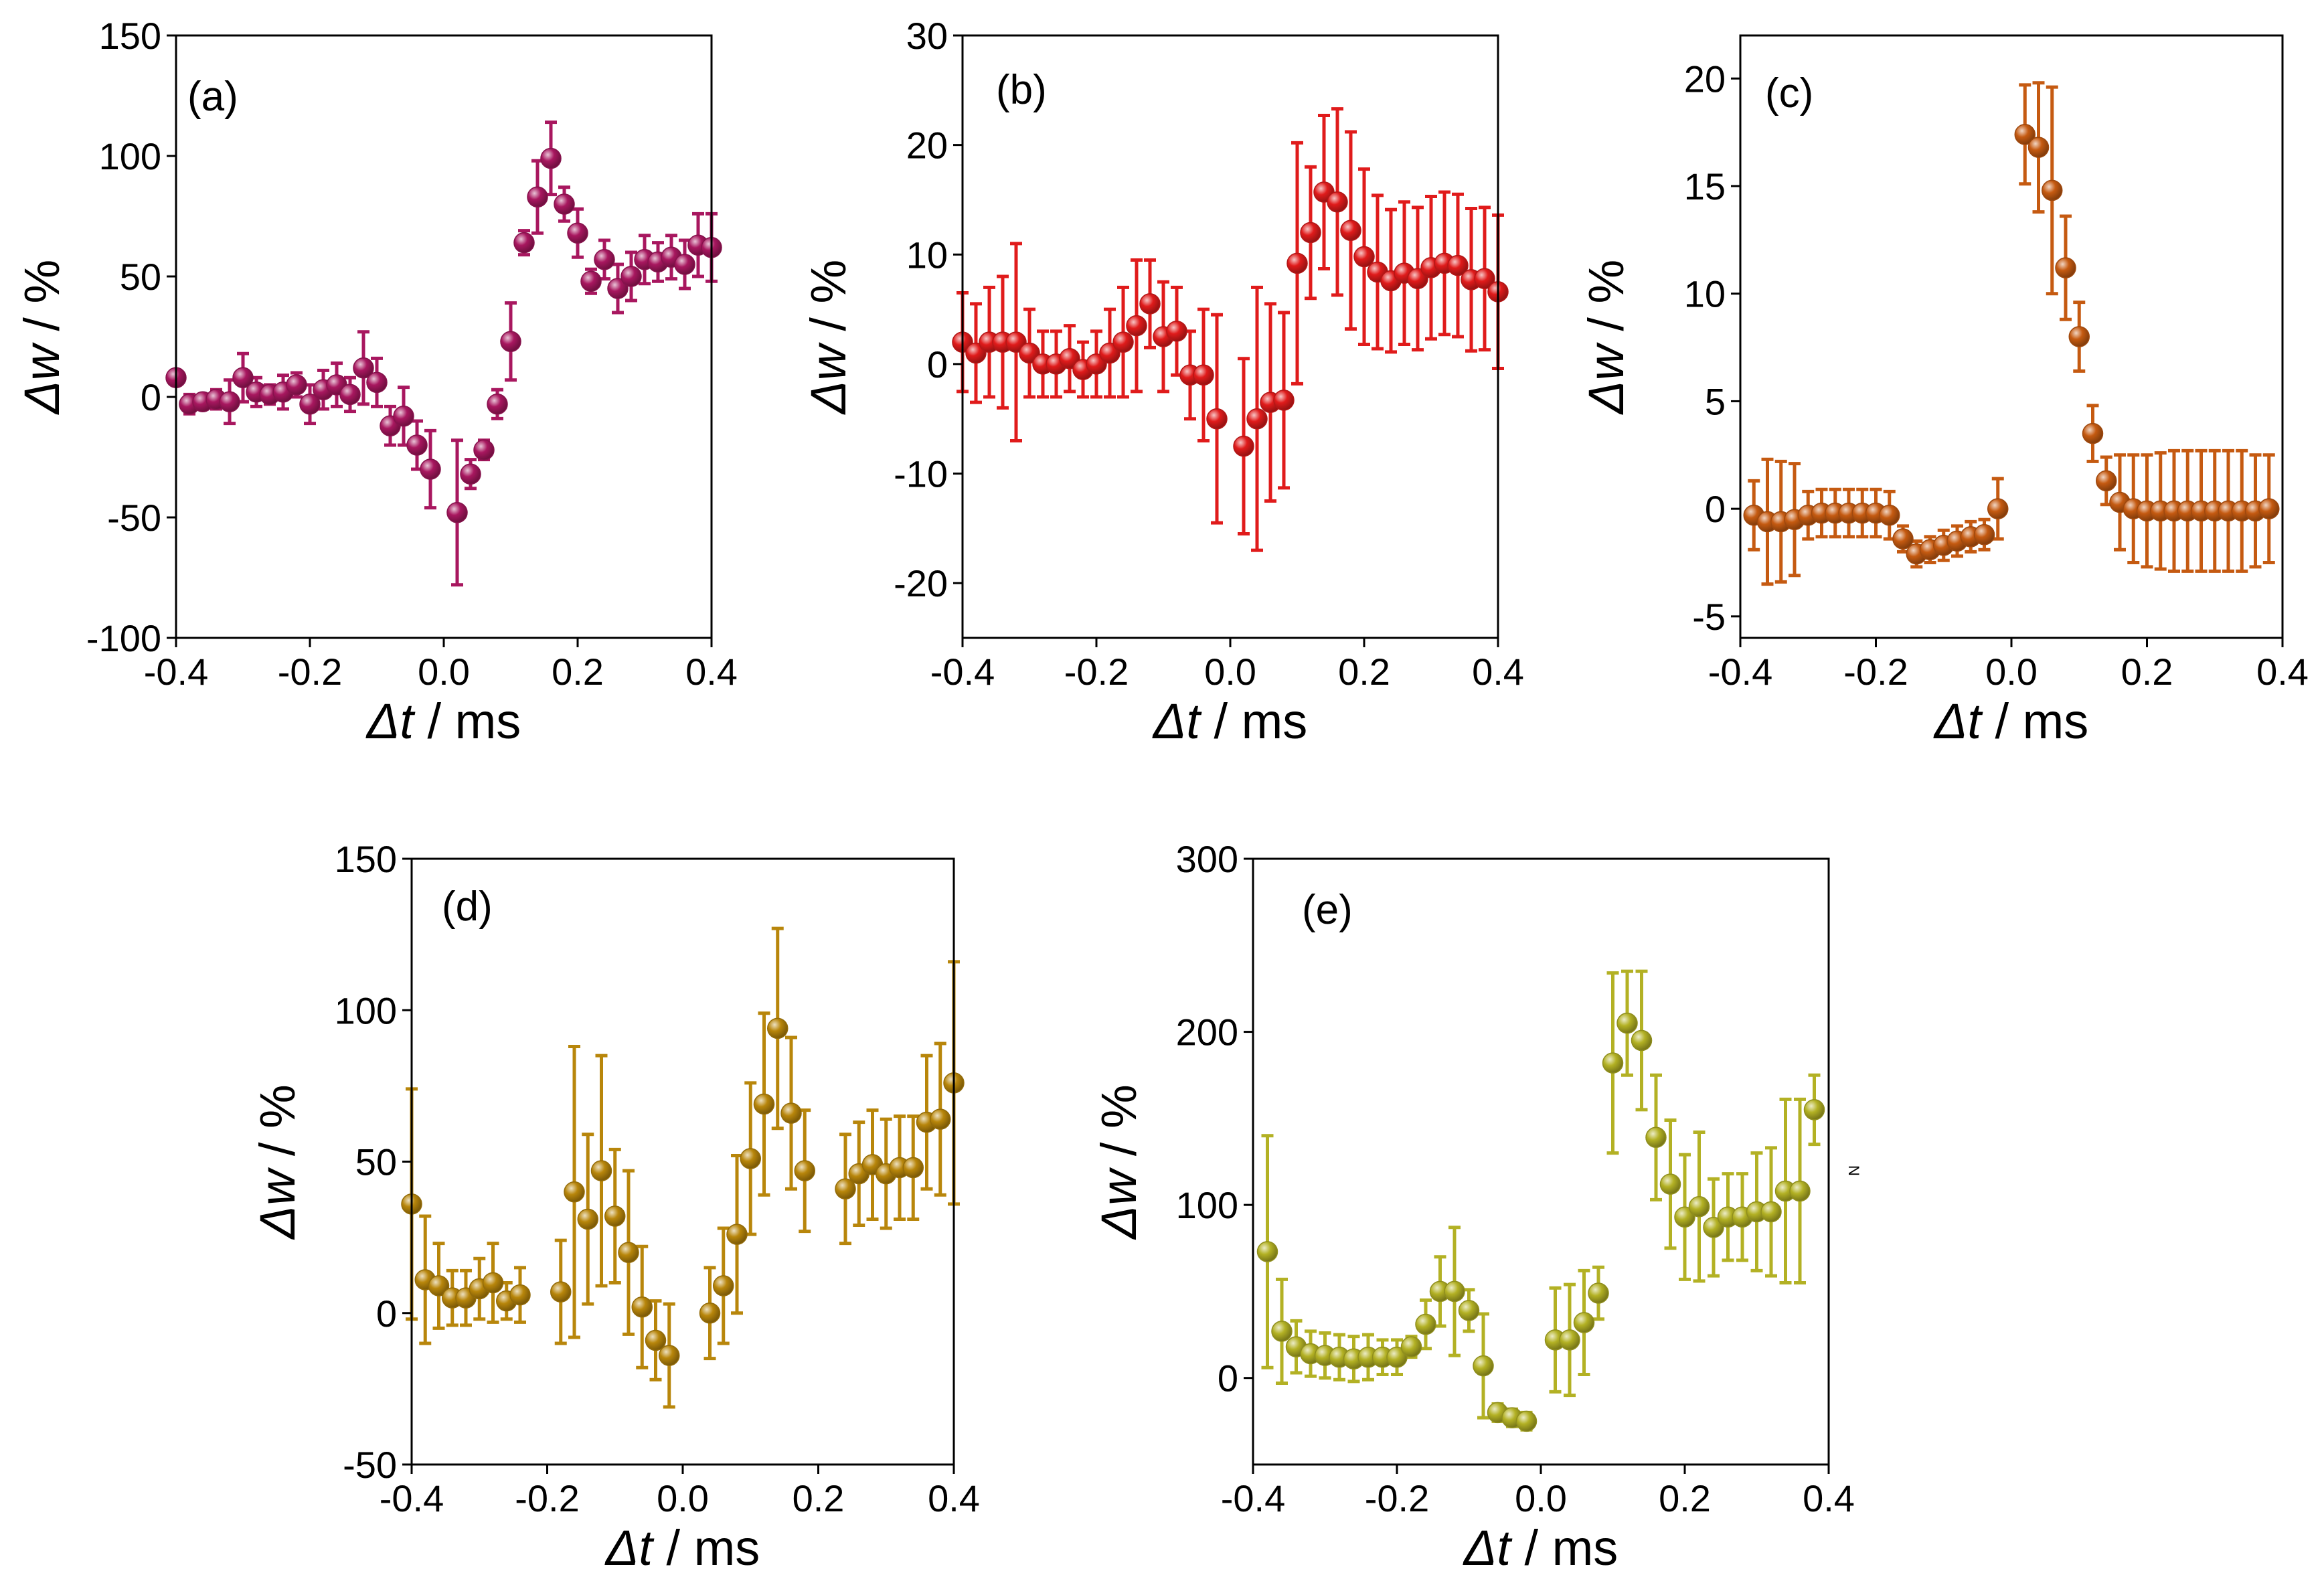 The height and width of the screenshot is (1587, 2324). Describe the element at coordinates (1853, 1170) in the screenshot. I see `margin-label: N` at that location.